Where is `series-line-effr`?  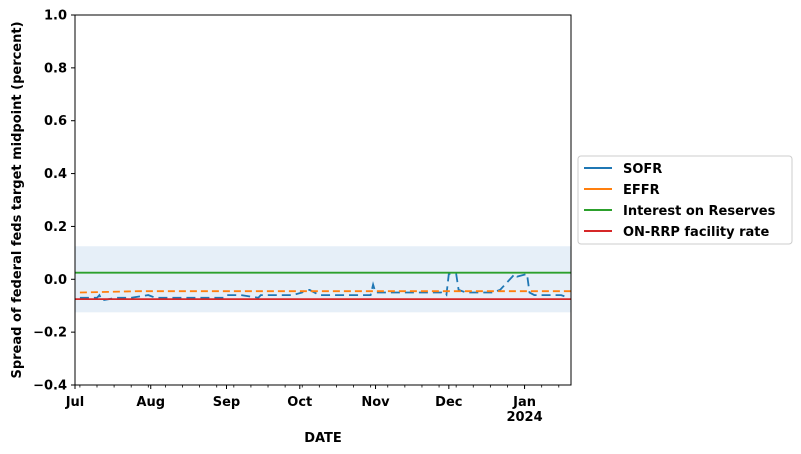 series-line-effr is located at coordinates (325, 292).